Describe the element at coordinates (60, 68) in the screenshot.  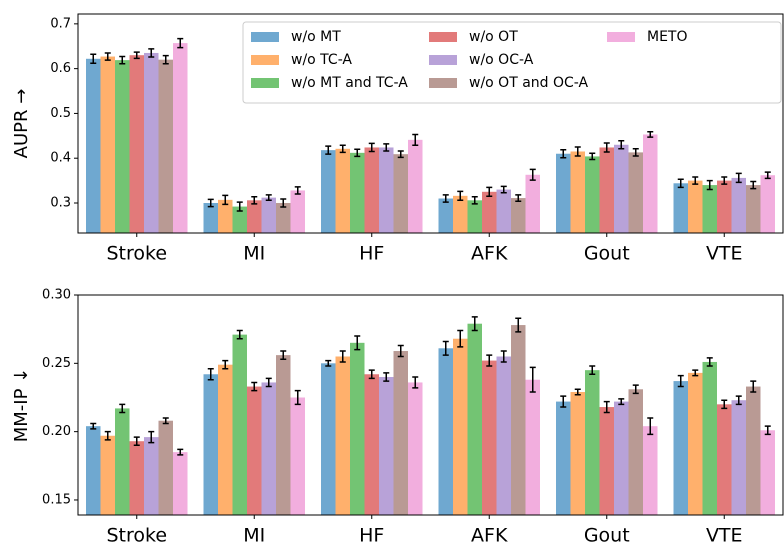
I see `y-tick-label: 0.6` at that location.